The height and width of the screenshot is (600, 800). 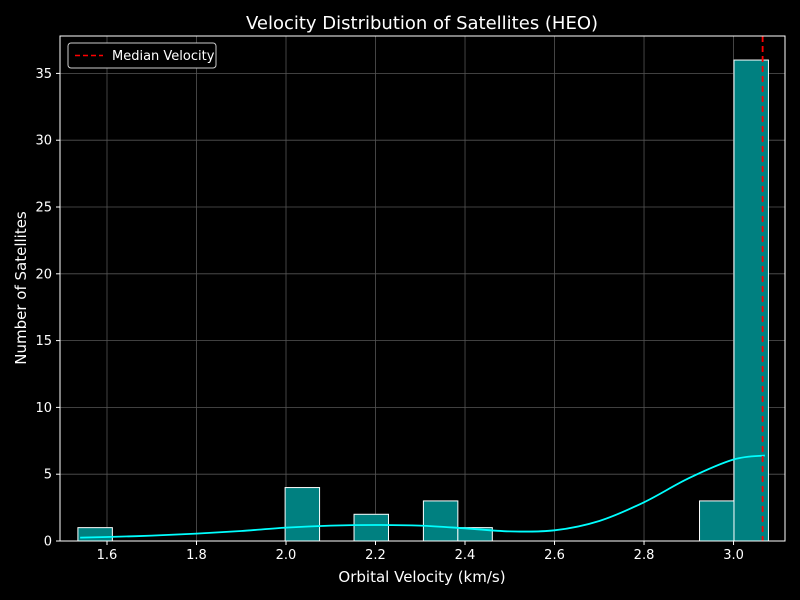 What do you see at coordinates (43, 74) in the screenshot?
I see `y-tick-label: 35` at bounding box center [43, 74].